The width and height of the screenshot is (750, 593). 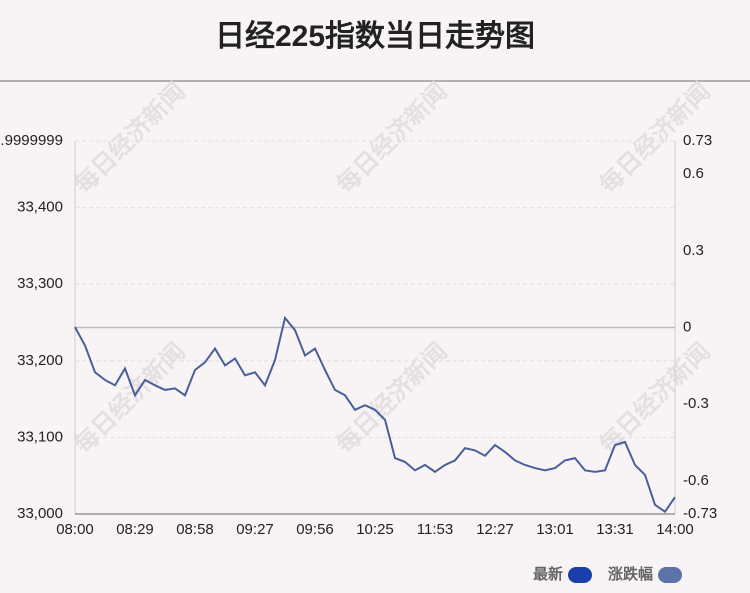 I want to click on y-tick-label: 33,100, so click(x=40, y=436).